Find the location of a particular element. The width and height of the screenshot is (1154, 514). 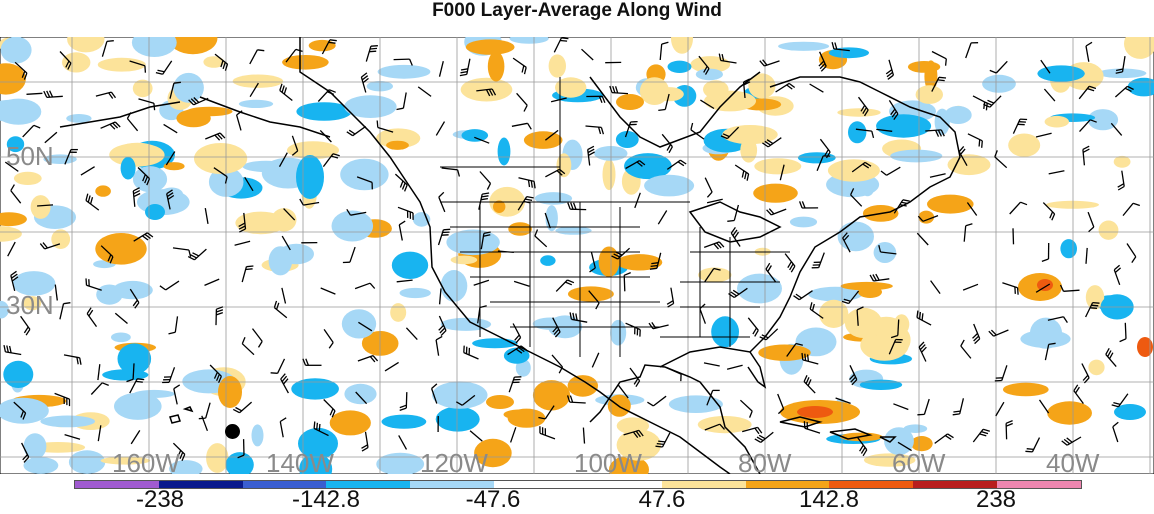

colorbar-tick-label: 142.8 is located at coordinates (829, 500).